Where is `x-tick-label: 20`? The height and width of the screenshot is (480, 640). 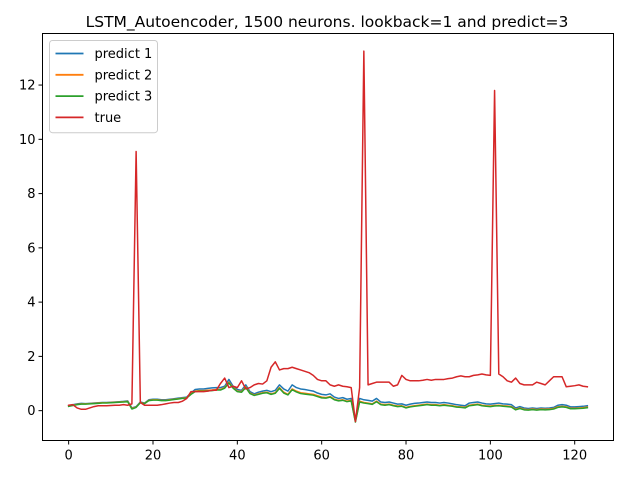
x-tick-label: 20 is located at coordinates (153, 456).